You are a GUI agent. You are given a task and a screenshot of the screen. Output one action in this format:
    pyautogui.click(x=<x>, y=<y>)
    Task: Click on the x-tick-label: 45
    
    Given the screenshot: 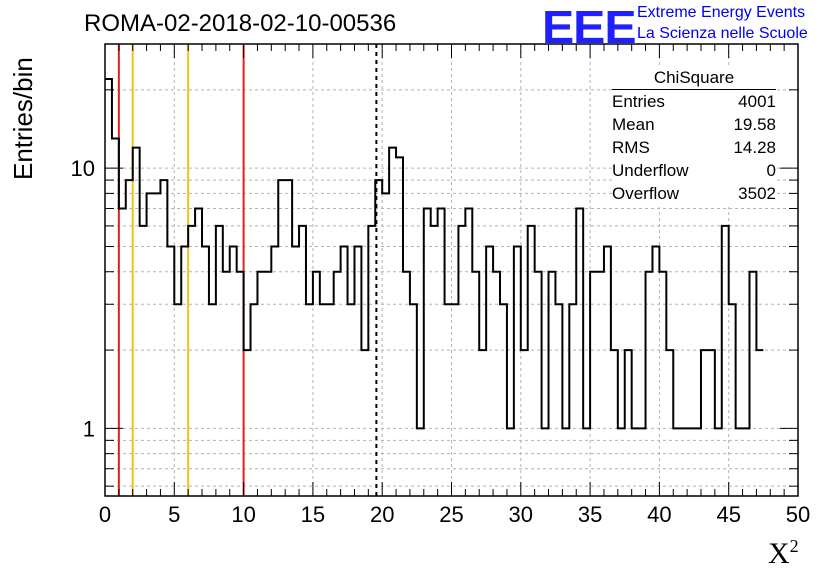 What is the action you would take?
    pyautogui.click(x=728, y=514)
    